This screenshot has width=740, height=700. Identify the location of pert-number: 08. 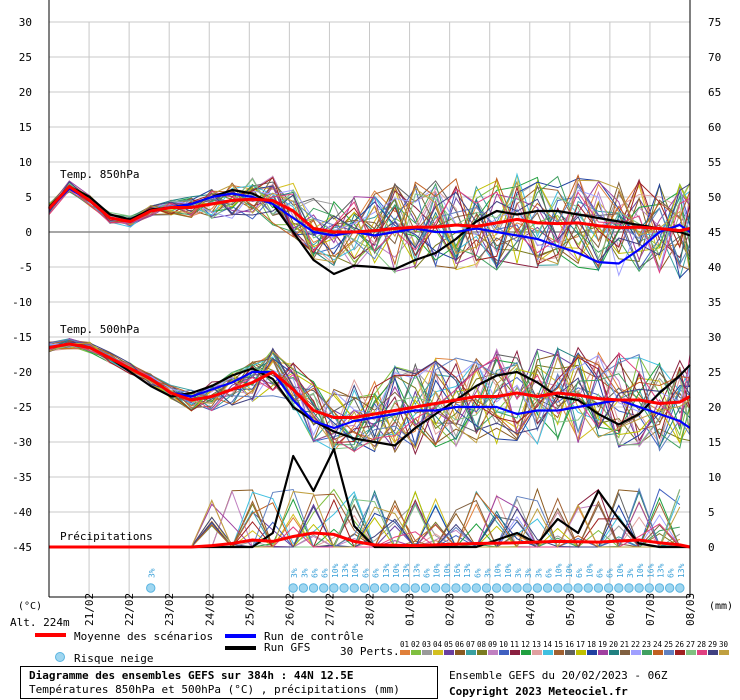
(482, 644).